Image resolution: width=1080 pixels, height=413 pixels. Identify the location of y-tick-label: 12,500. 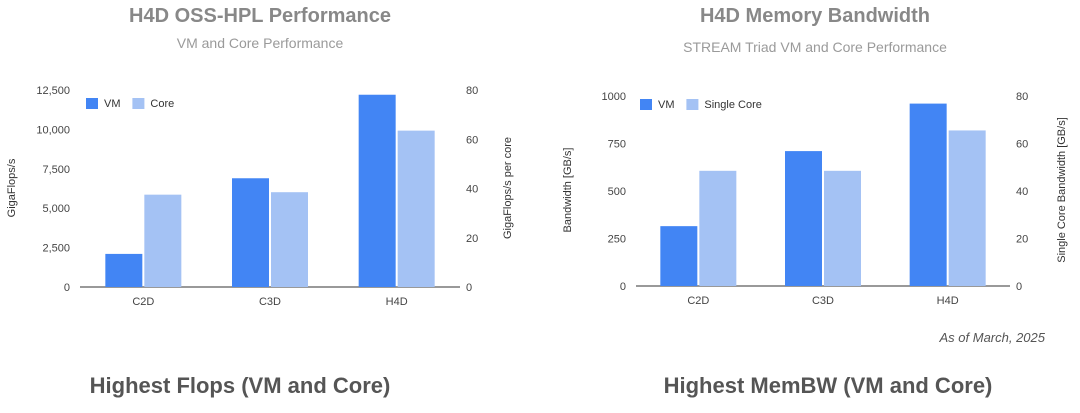
(53, 91).